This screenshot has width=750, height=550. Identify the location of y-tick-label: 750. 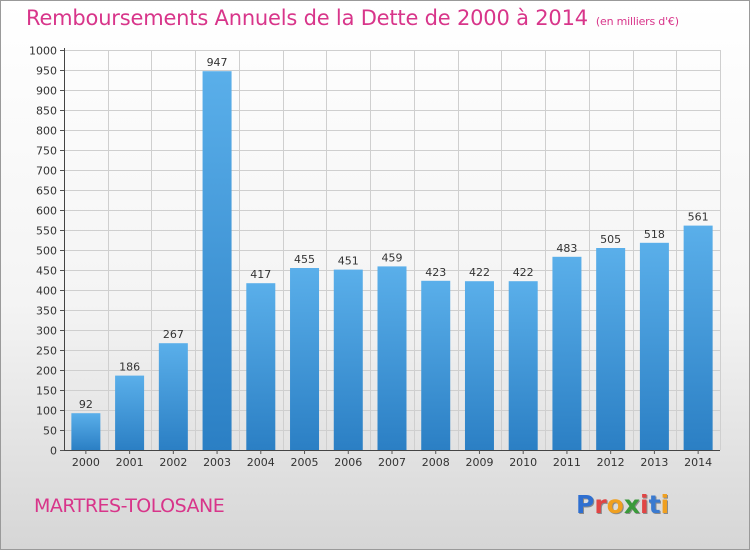
(46, 151).